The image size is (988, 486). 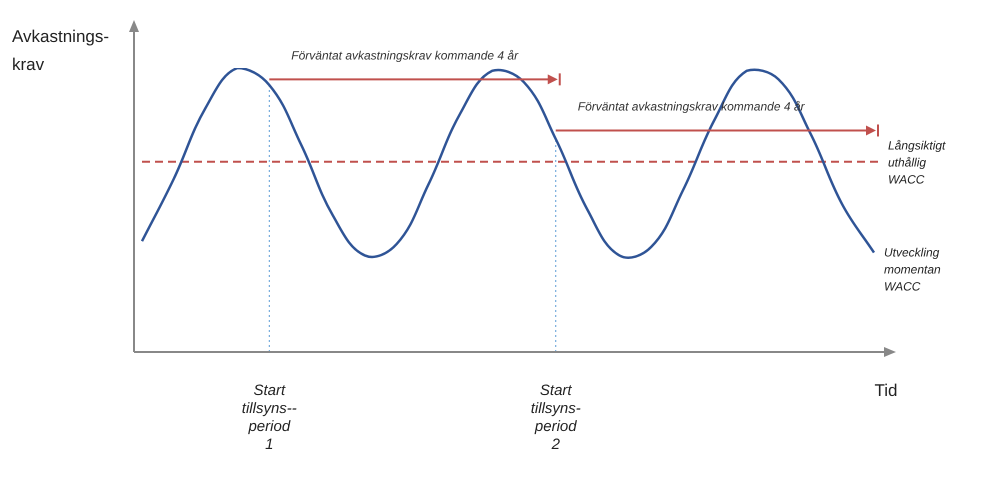 What do you see at coordinates (913, 270) in the screenshot?
I see `series-label: Utveckling momentan WACC` at bounding box center [913, 270].